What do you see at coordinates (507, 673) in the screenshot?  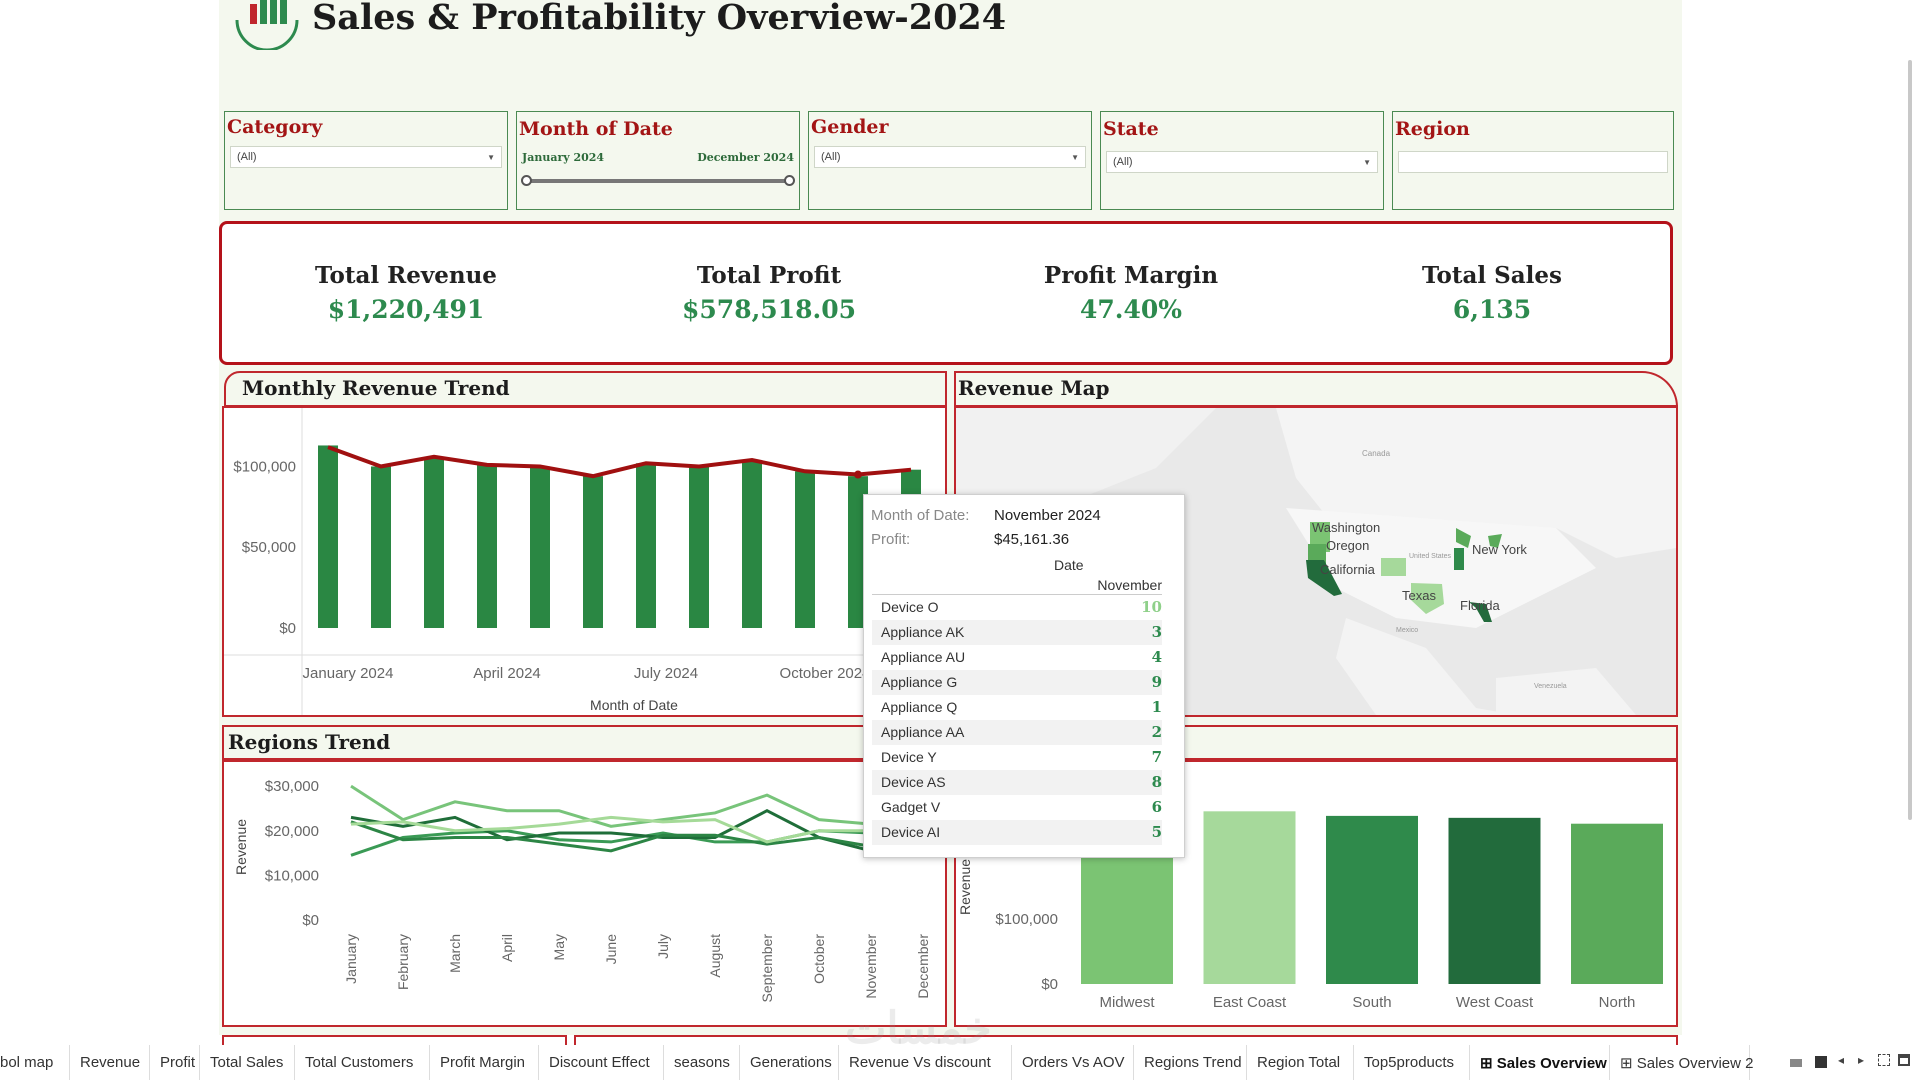 I see `x-tick-label: April 2024` at bounding box center [507, 673].